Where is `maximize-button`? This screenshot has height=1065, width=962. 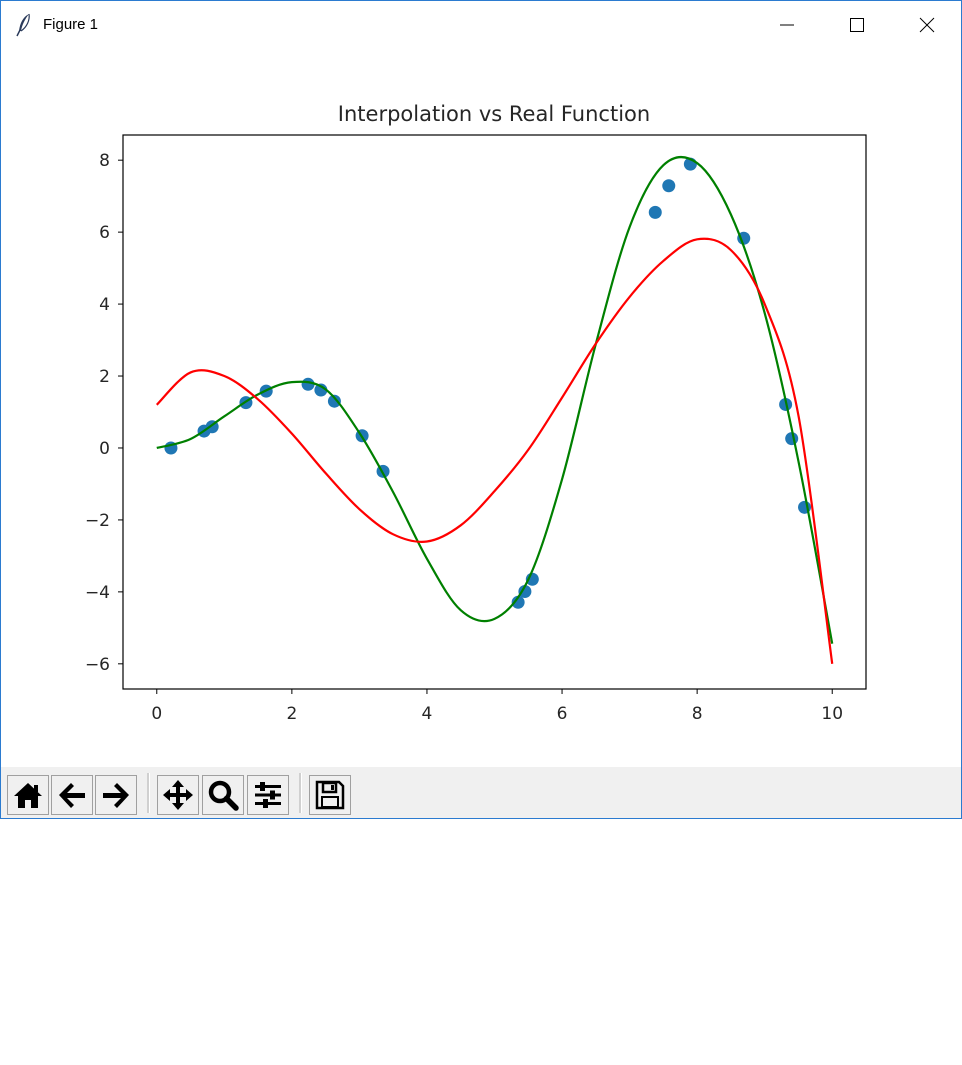
maximize-button is located at coordinates (857, 25).